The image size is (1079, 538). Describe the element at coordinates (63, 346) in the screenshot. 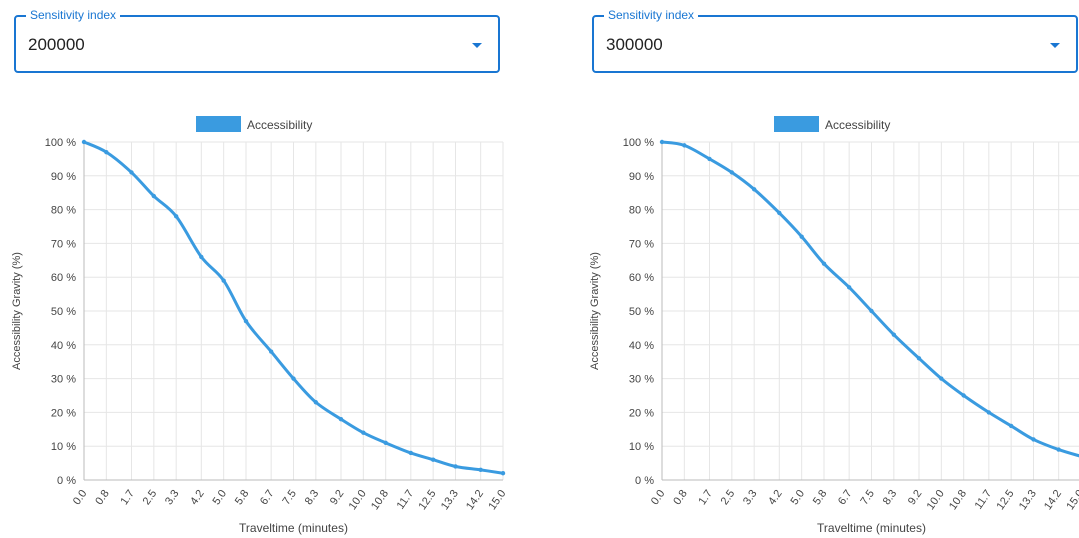

I see `y-tick-label: 40 %` at that location.